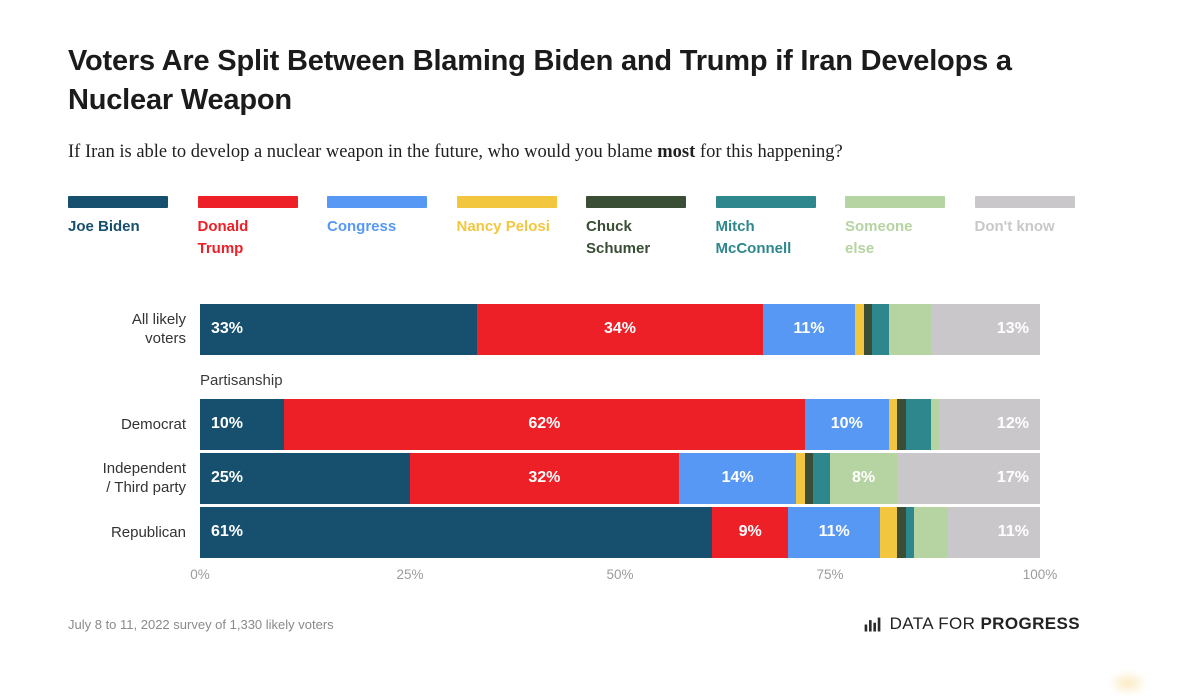  What do you see at coordinates (456, 532) in the screenshot?
I see `bar-segment: 61%` at bounding box center [456, 532].